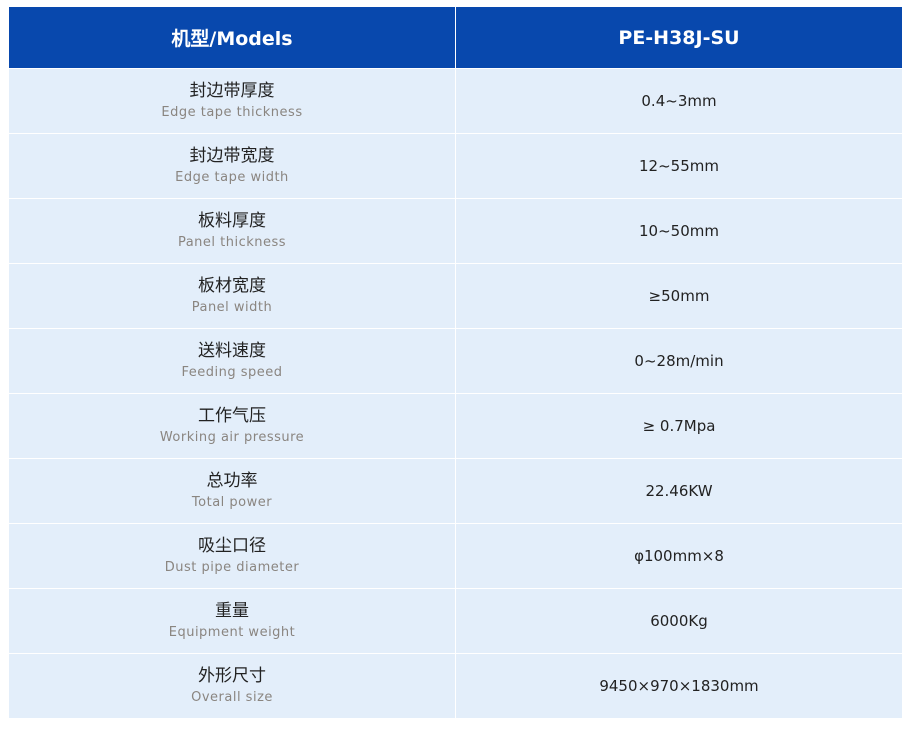 This screenshot has height=733, width=910. I want to click on table-row: 工作气压 Working air pressure ≥ 0.7Mpa, so click(455, 426).